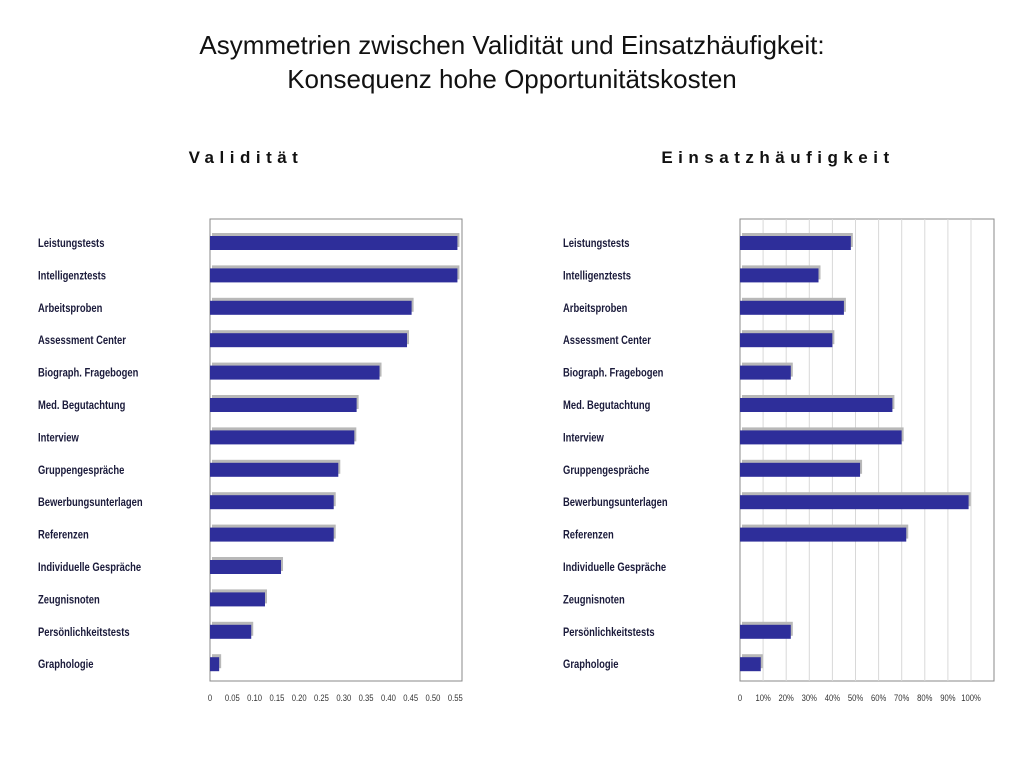  I want to click on validity-category-label: Leistungstests, so click(71, 243).